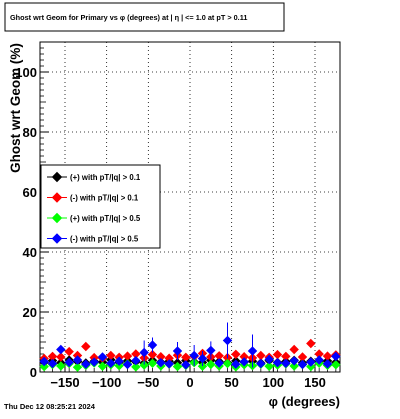 The height and width of the screenshot is (419, 400). I want to click on legend-label: (-) with pT/|q| > 0.5, so click(104, 239).